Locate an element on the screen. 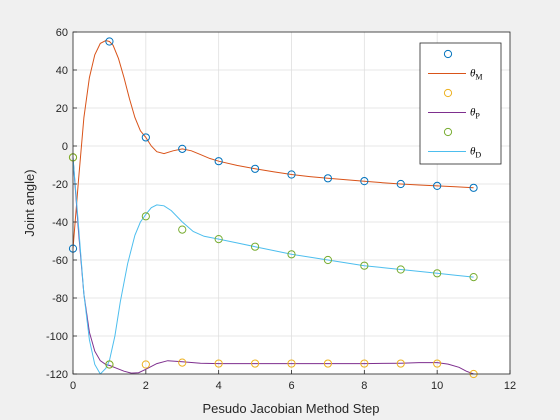 The height and width of the screenshot is (420, 560). y-tick-label: -100 is located at coordinates (57, 337).